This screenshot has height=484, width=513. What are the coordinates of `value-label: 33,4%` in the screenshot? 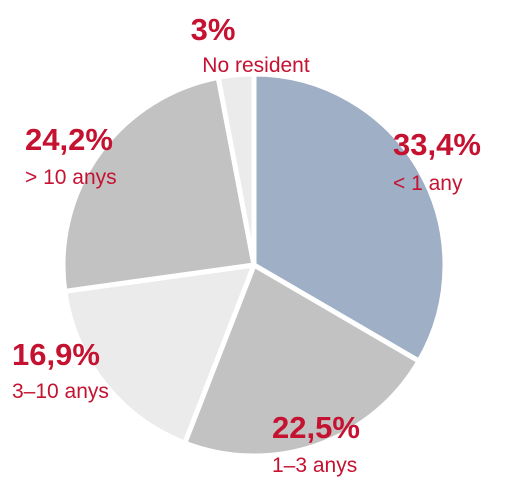 It's located at (437, 144).